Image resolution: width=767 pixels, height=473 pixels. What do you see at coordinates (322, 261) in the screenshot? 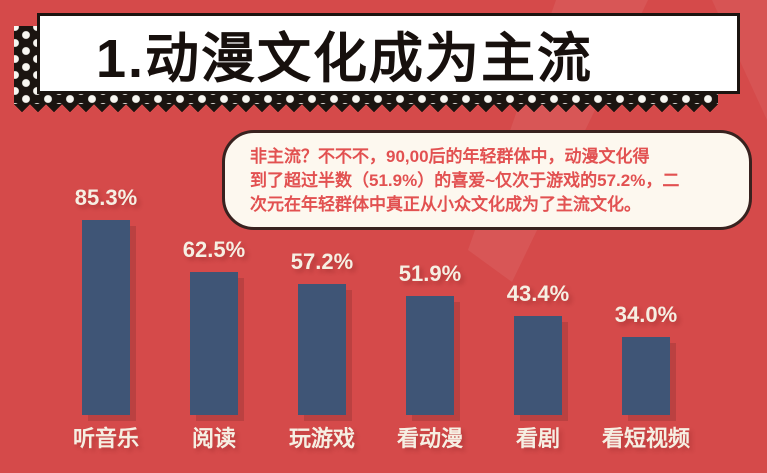
I see `bar-value-label: 57.2%` at bounding box center [322, 261].